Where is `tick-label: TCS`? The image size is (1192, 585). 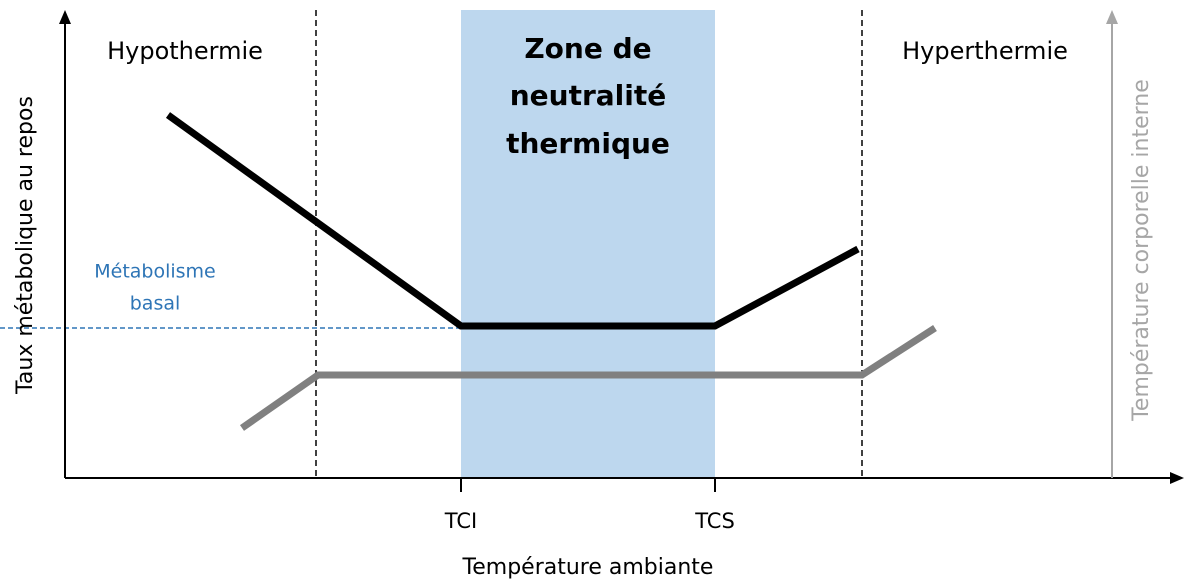 tick-label: TCS is located at coordinates (714, 521).